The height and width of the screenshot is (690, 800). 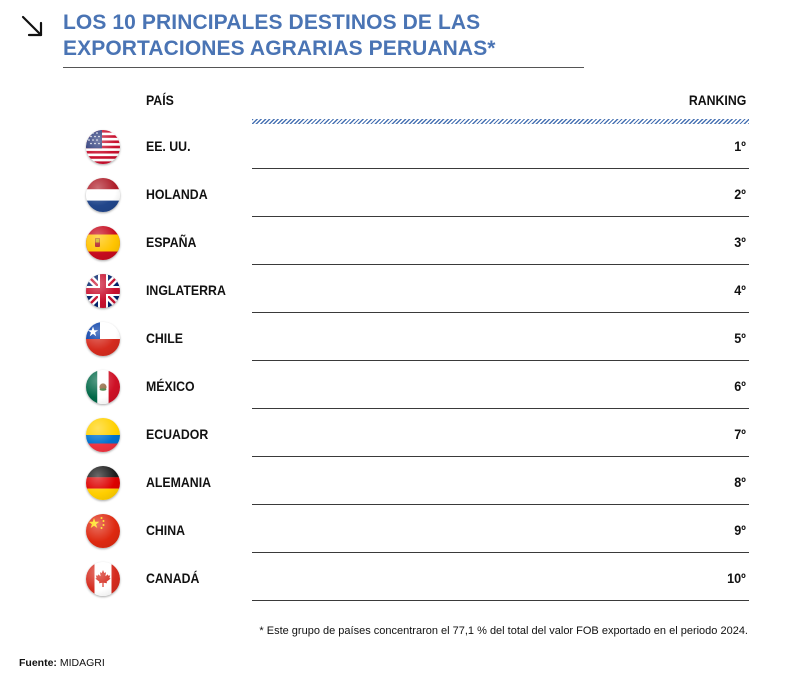 I want to click on rank-value: 10º, so click(x=736, y=578).